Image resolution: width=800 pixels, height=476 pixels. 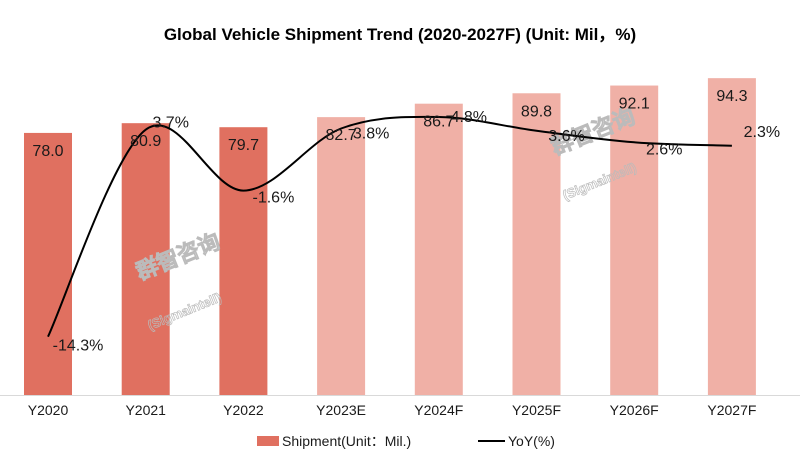 I want to click on yoy-value-label: 4.8%, so click(x=469, y=117).